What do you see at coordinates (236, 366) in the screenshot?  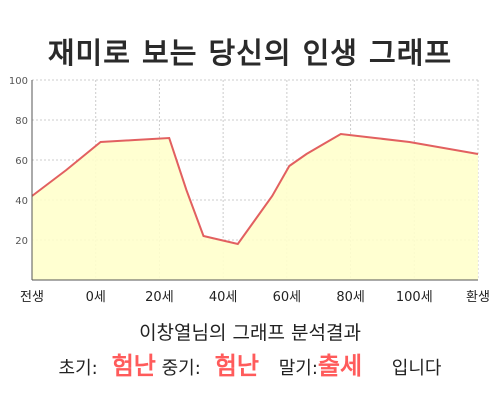 I see `mid-value: 험난` at bounding box center [236, 366].